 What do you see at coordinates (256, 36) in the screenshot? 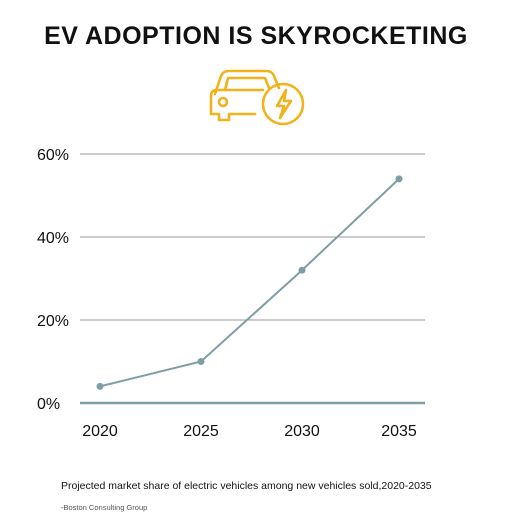
I see `chart-title: EV ADOPTION IS SKYROCKETING` at bounding box center [256, 36].